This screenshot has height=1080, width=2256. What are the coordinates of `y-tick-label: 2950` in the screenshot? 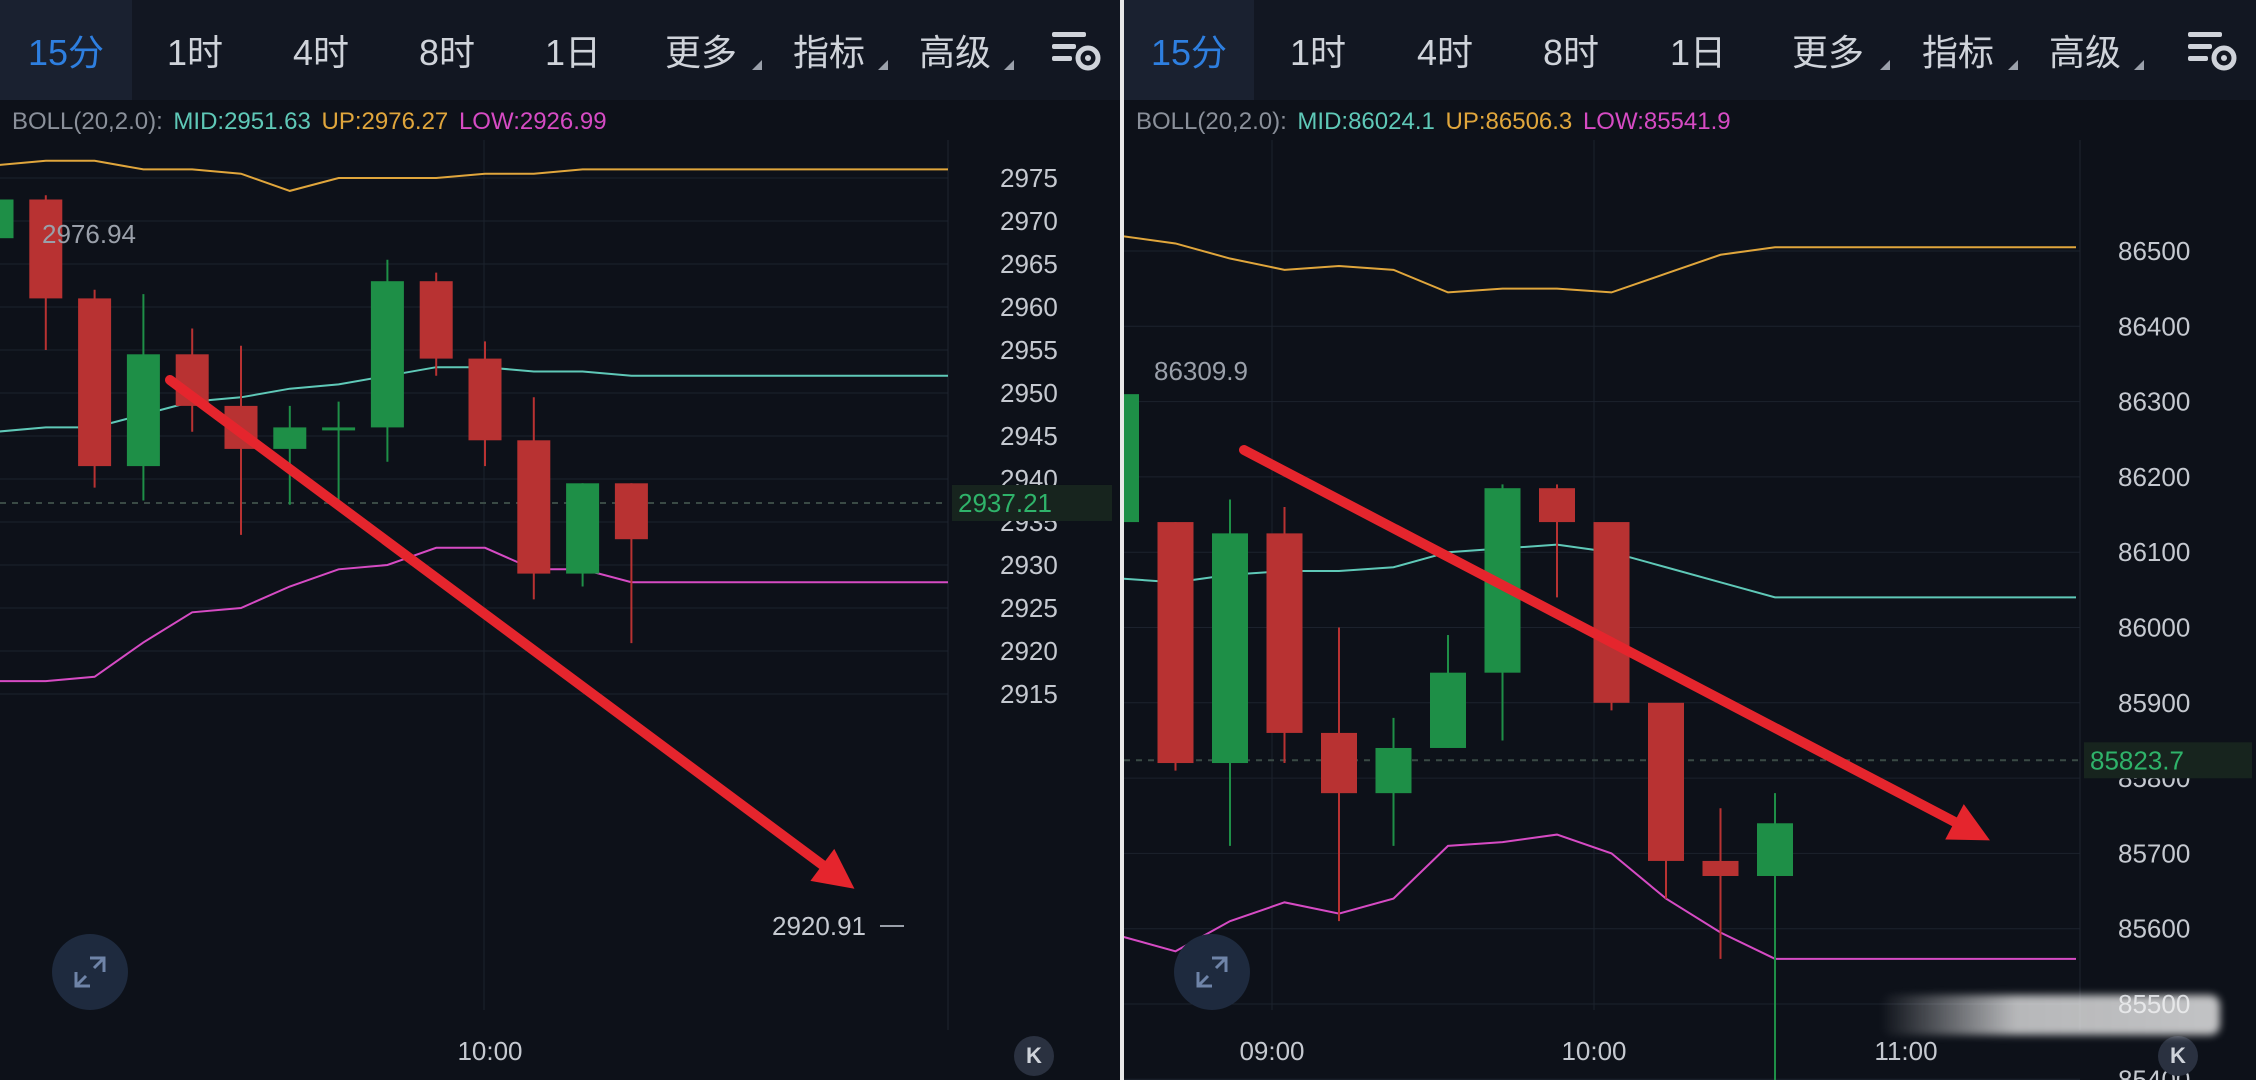 It's located at (1029, 393).